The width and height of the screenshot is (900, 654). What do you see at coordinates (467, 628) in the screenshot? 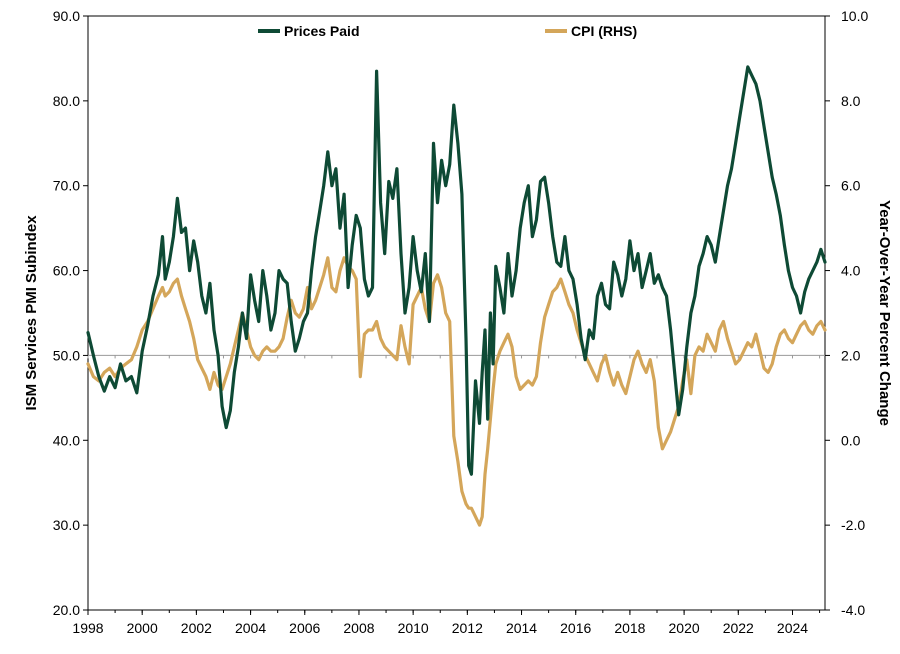
I see `x-tick-label-2012: 2012` at bounding box center [467, 628].